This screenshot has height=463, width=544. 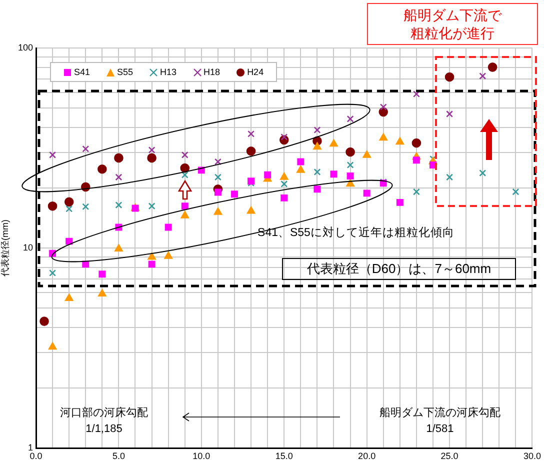 What do you see at coordinates (452, 24) in the screenshot?
I see `text: 船明ダム下流で粗粒化が進行` at bounding box center [452, 24].